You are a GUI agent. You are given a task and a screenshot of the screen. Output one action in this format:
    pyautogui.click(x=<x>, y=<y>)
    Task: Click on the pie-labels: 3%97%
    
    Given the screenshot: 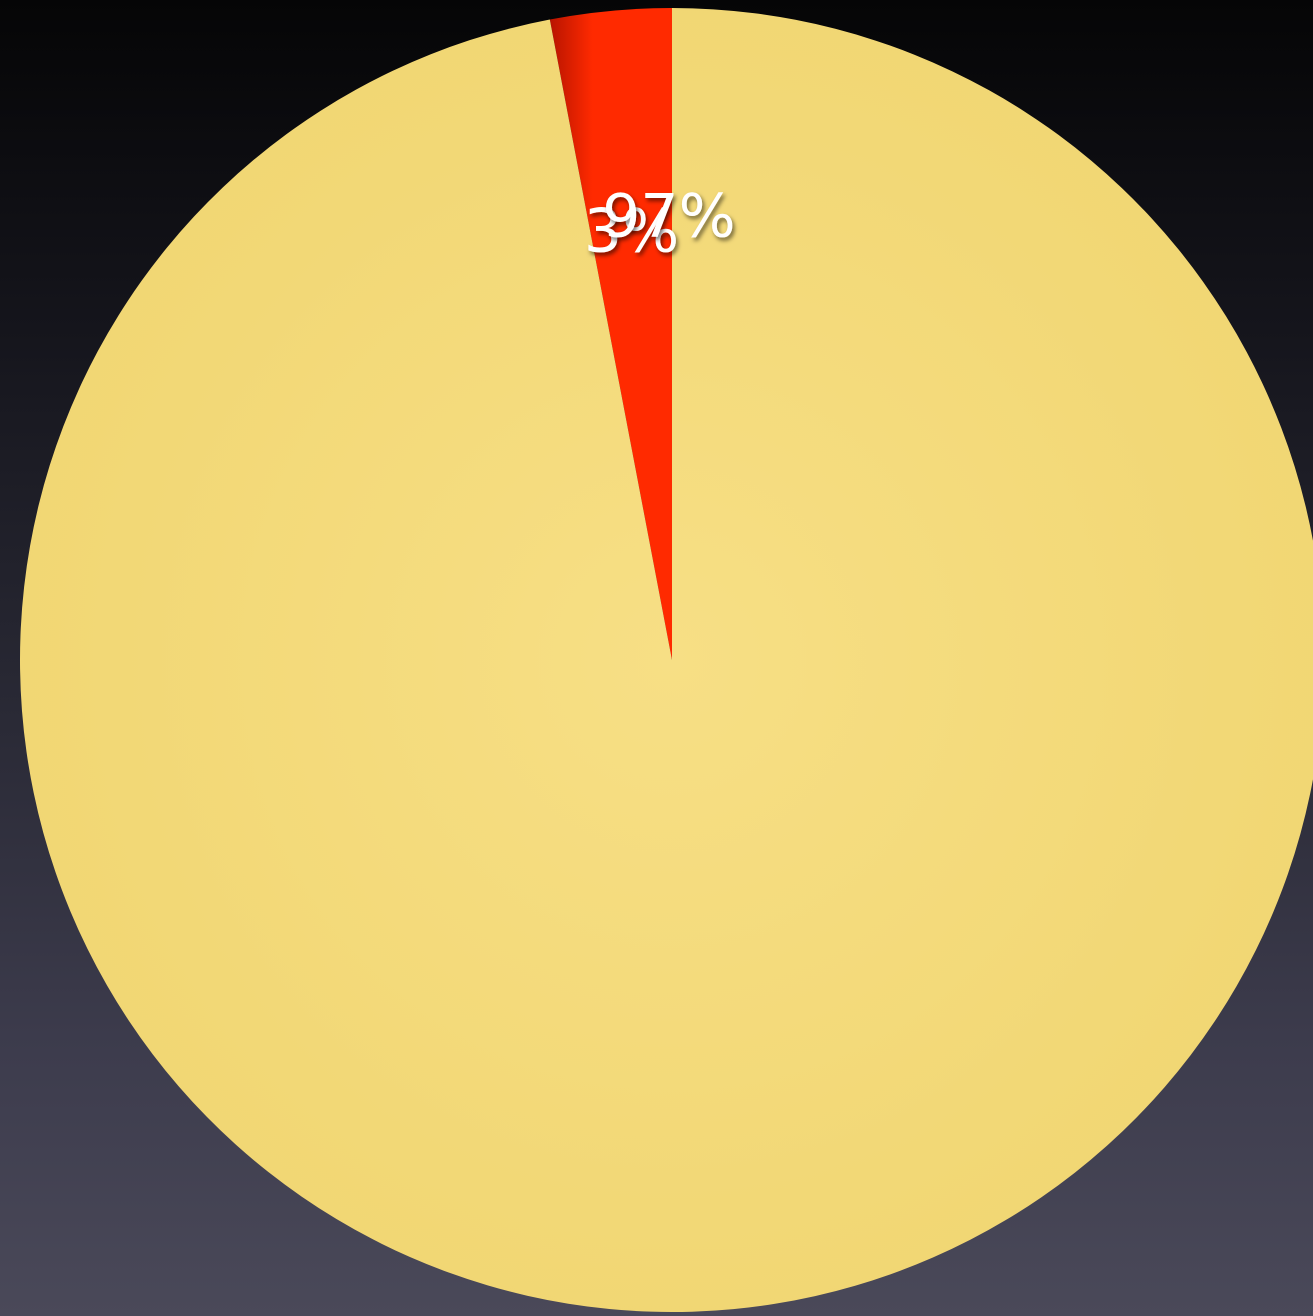 What is the action you would take?
    pyautogui.click(x=660, y=224)
    